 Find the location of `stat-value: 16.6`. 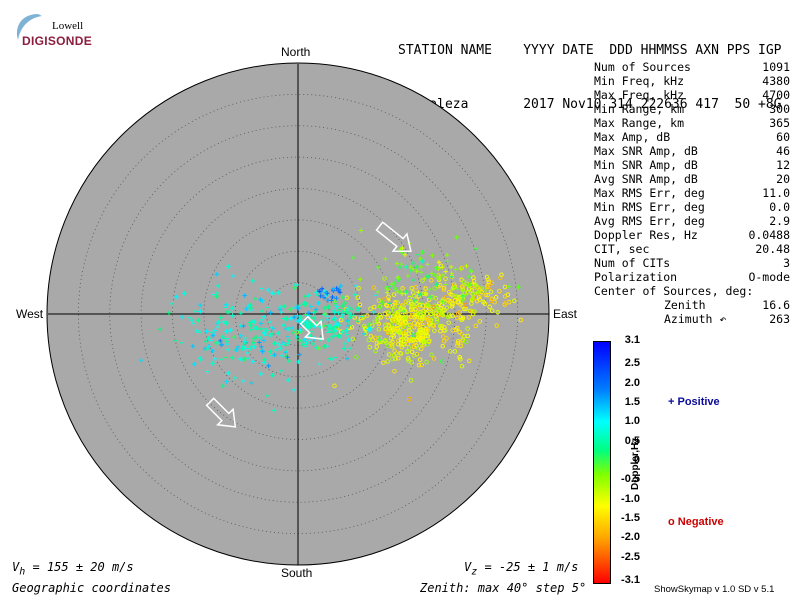

stat-value: 16.6 is located at coordinates (776, 305).